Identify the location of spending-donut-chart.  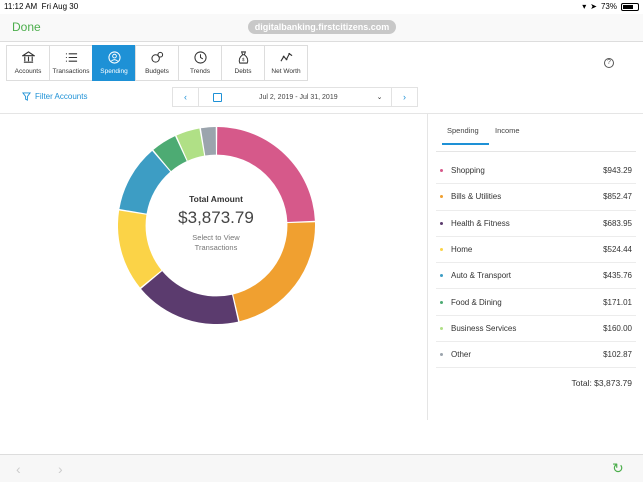
(216, 225).